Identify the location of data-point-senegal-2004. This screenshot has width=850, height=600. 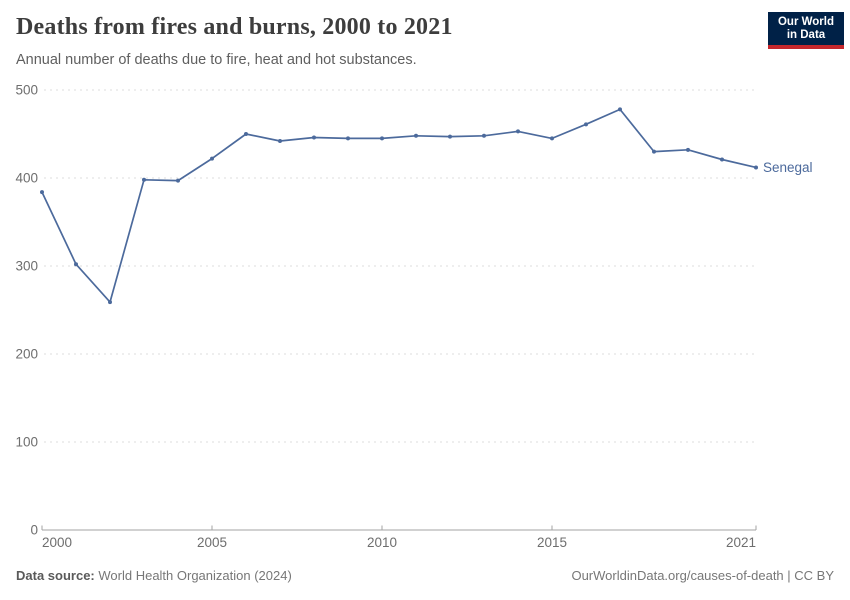
(178, 180).